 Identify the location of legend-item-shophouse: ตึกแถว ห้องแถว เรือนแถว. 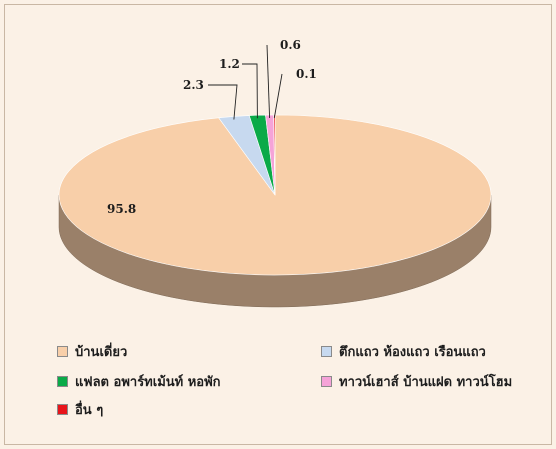
(403, 351).